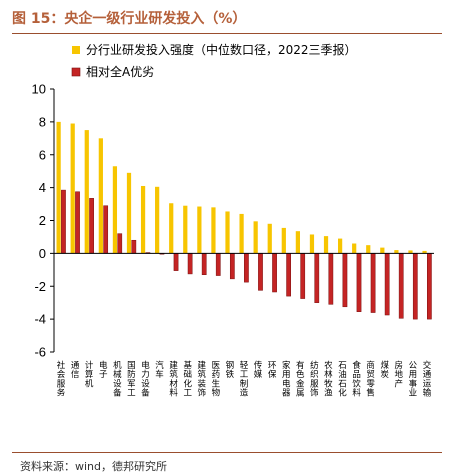  Describe the element at coordinates (173, 379) in the screenshot. I see `x-category-label: 建筑材料` at that location.